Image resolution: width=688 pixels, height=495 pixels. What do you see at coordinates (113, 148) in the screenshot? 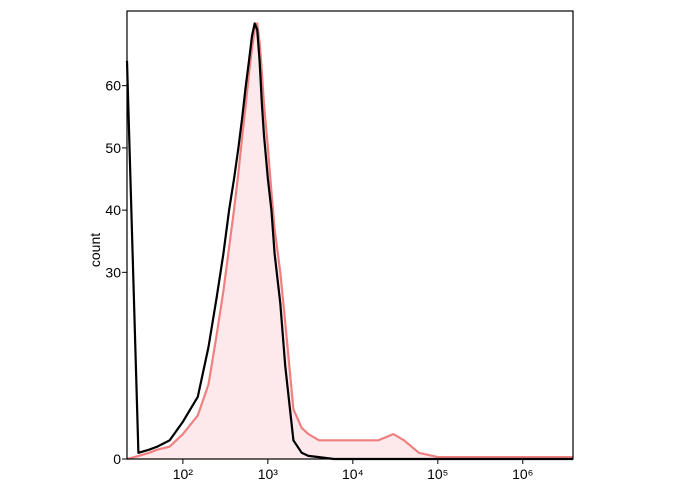
I see `y-tick-label: 50` at bounding box center [113, 148].